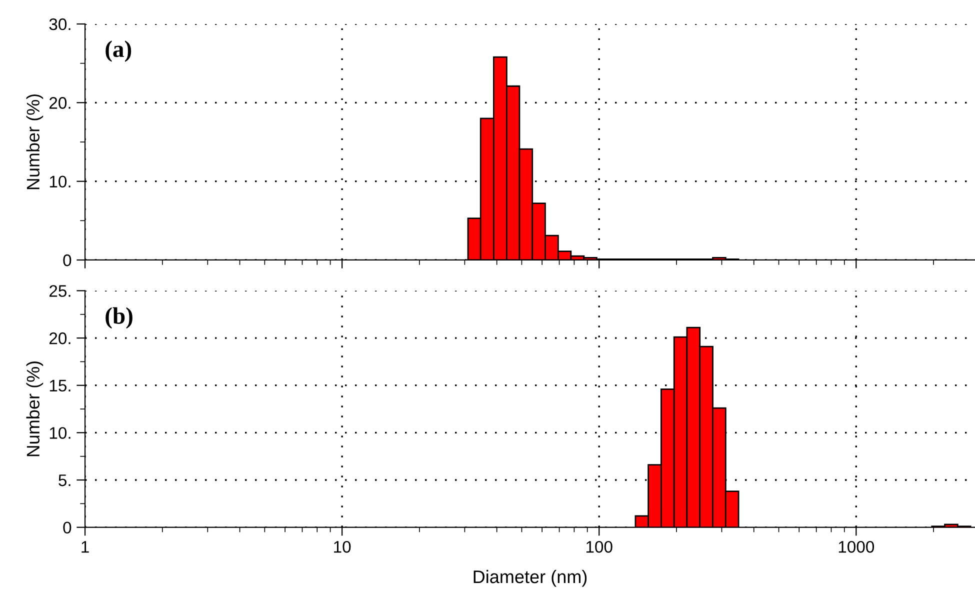  What do you see at coordinates (59, 24) in the screenshot?
I see `y-tick-label: 30.` at bounding box center [59, 24].